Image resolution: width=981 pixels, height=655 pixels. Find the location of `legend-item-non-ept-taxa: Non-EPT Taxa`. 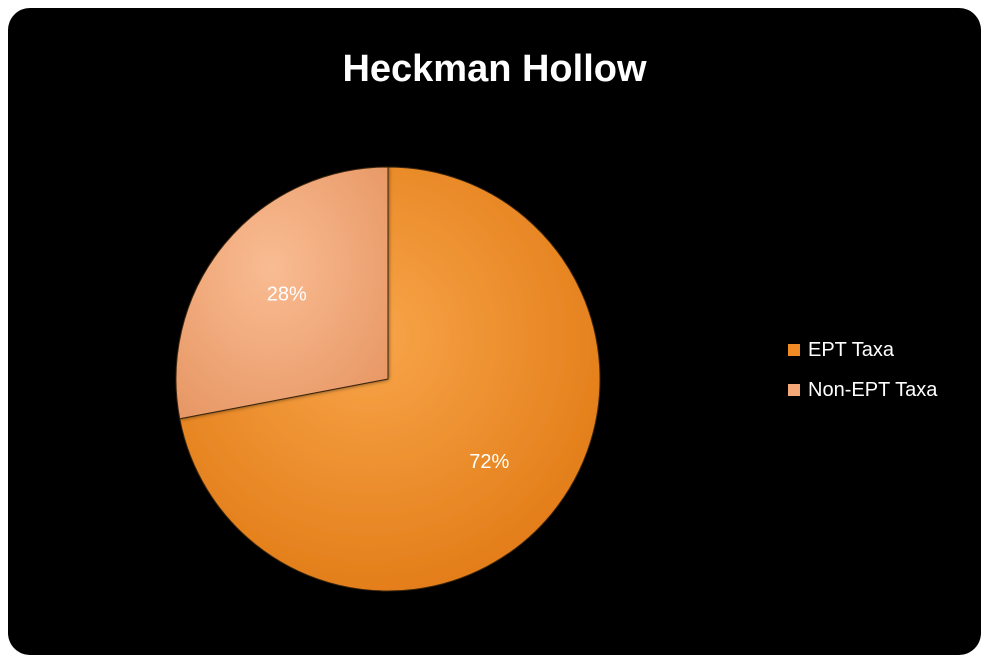

legend-item-non-ept-taxa: Non-EPT Taxa is located at coordinates (862, 390).